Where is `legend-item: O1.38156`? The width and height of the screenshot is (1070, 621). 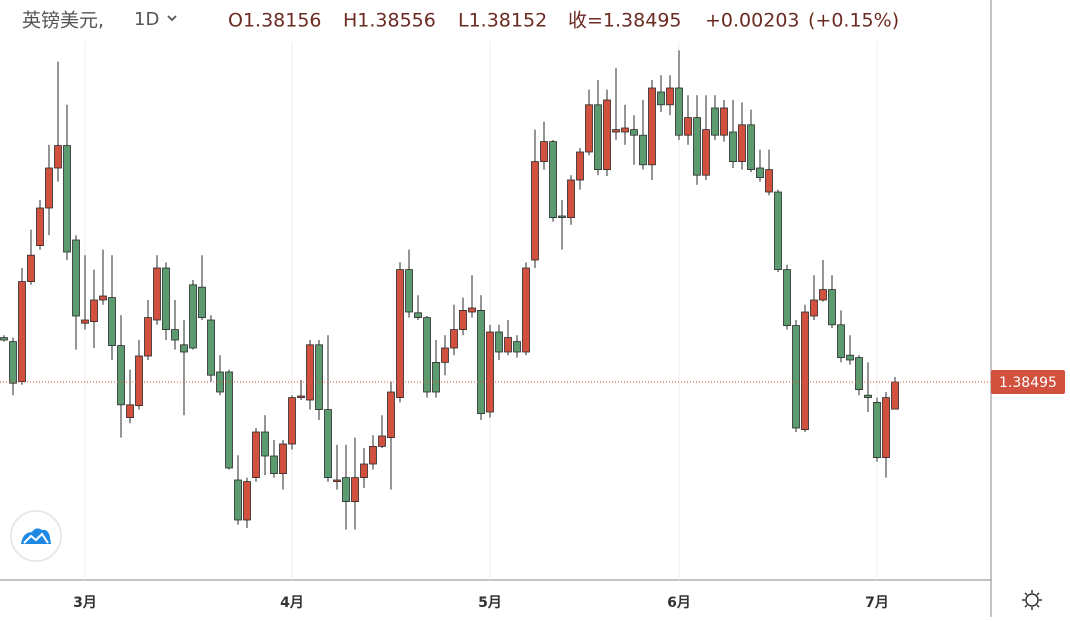
legend-item: O1.38156 is located at coordinates (275, 21).